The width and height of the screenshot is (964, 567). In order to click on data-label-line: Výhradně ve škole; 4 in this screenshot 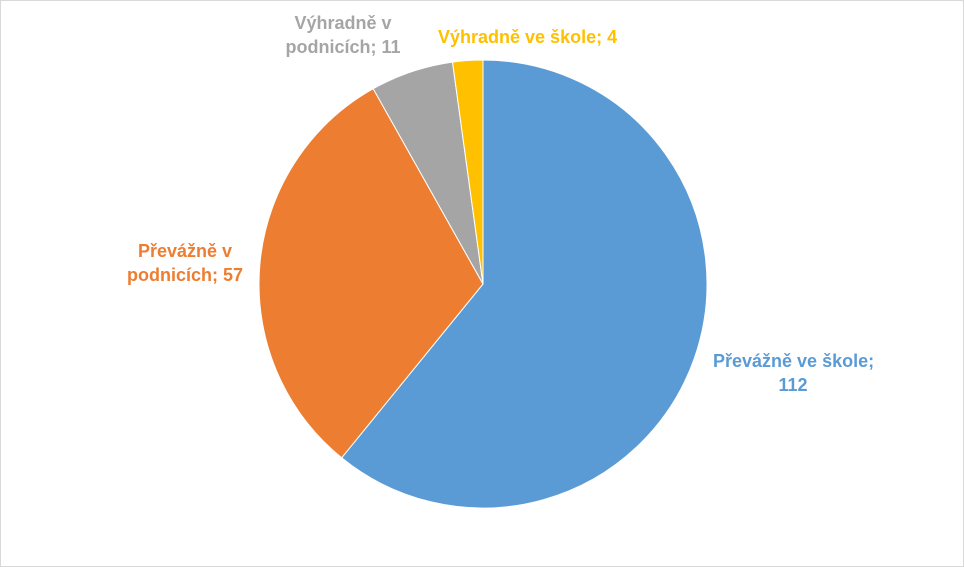, I will do `click(528, 37)`.